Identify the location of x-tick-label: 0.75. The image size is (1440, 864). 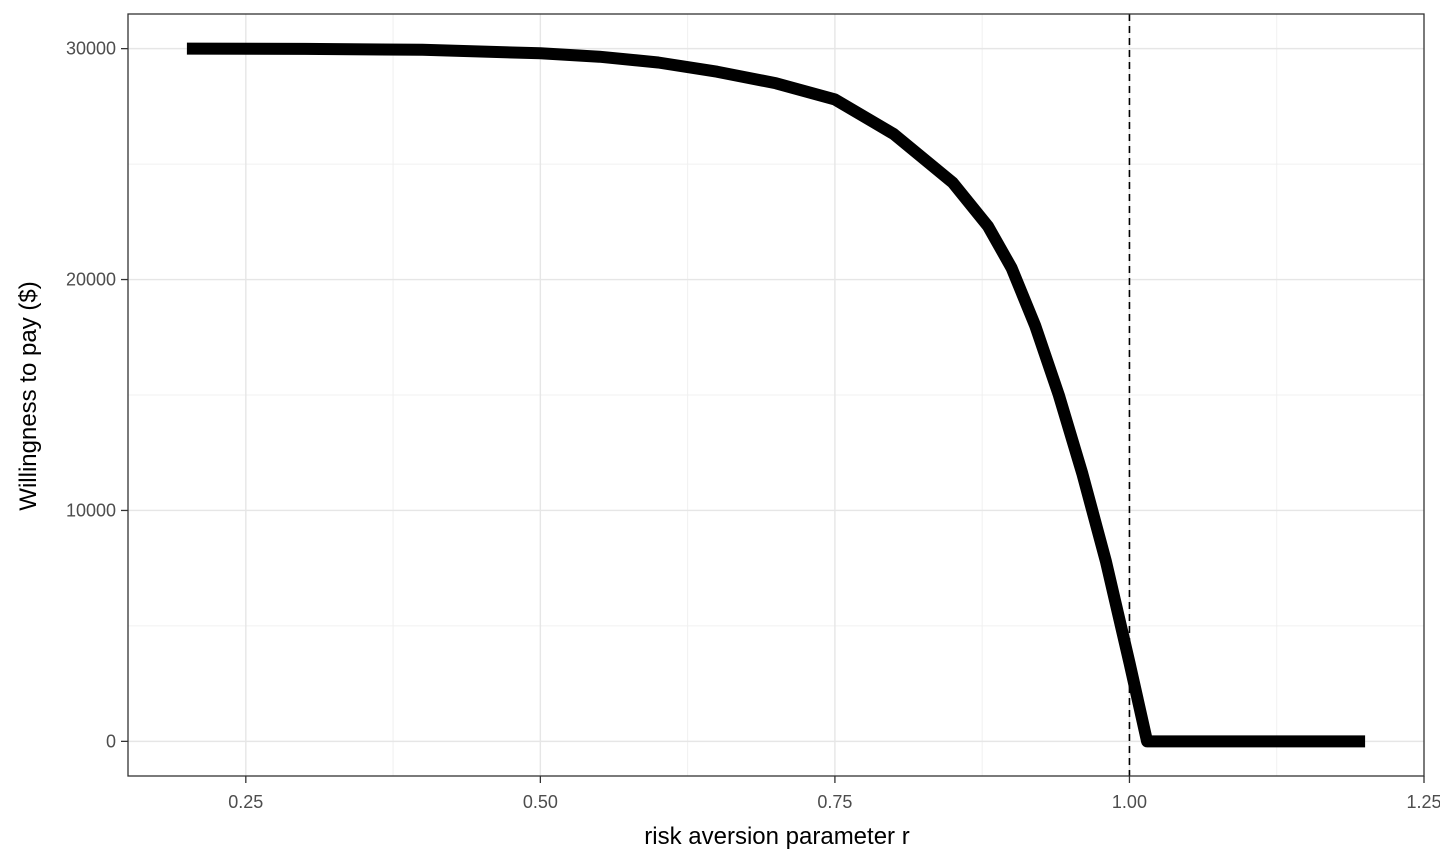
(834, 802).